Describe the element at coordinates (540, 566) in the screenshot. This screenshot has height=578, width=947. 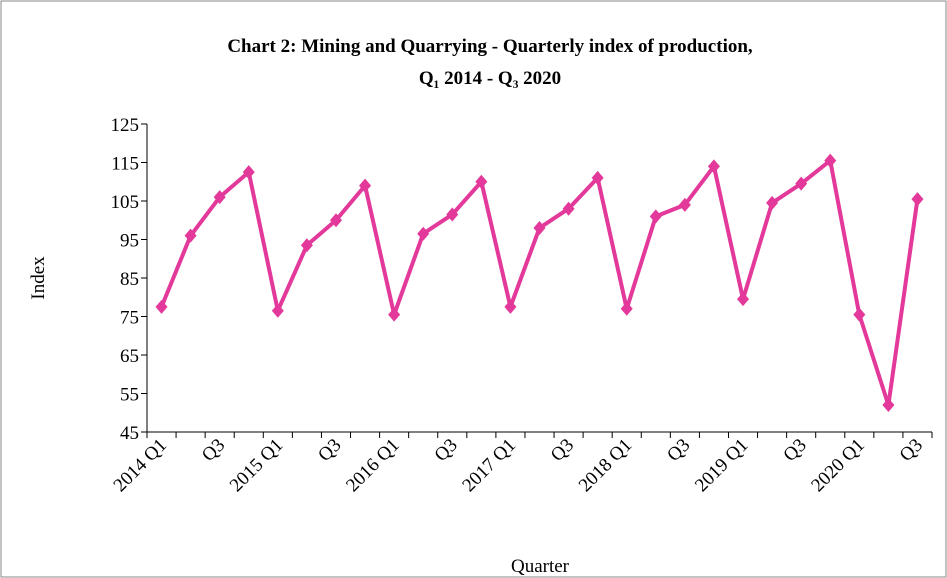
I see `x-axis-label: Quarter` at that location.